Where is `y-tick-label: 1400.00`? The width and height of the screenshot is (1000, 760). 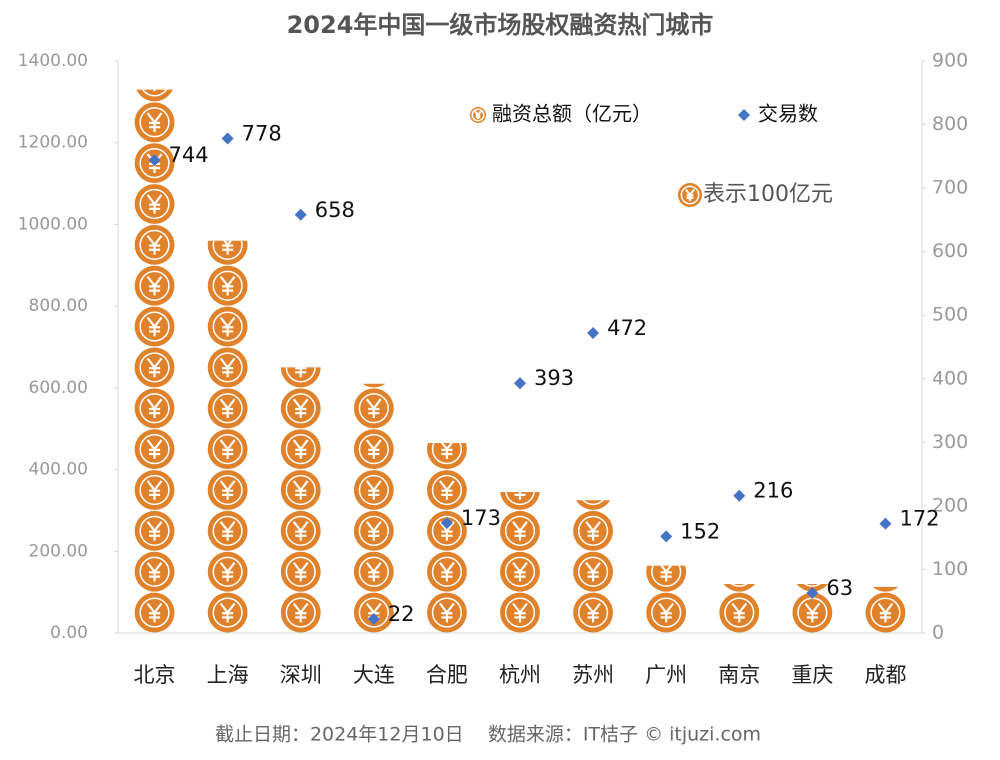 y-tick-label: 1400.00 is located at coordinates (53, 61).